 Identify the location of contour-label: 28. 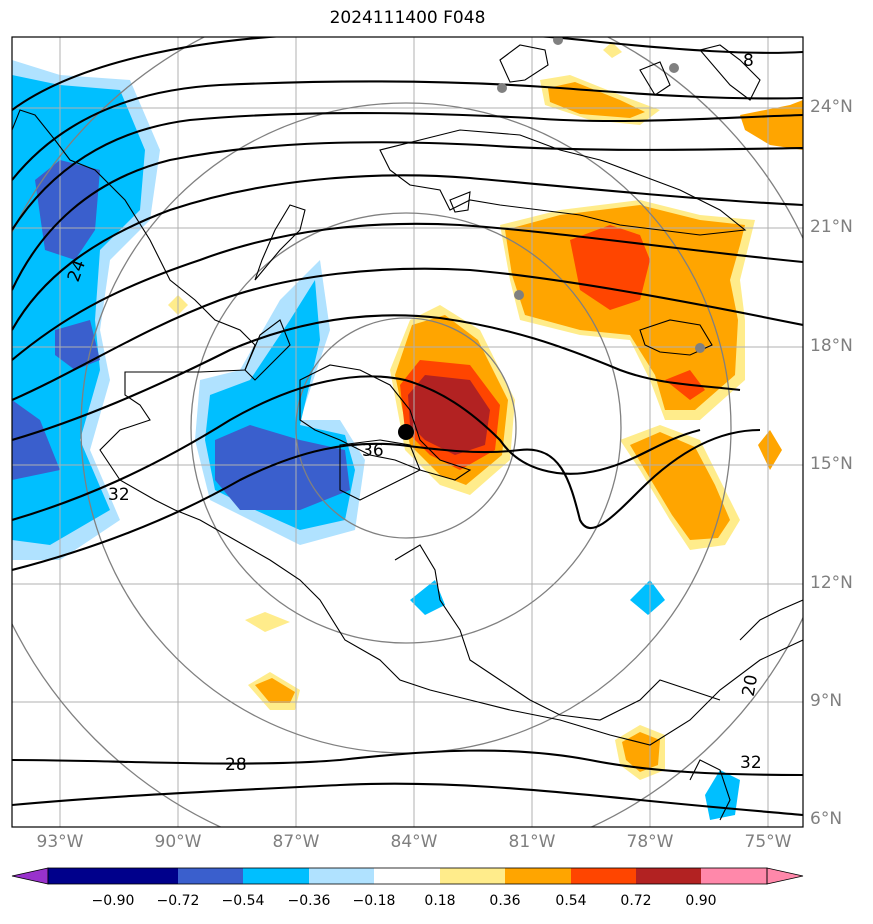
(236, 765).